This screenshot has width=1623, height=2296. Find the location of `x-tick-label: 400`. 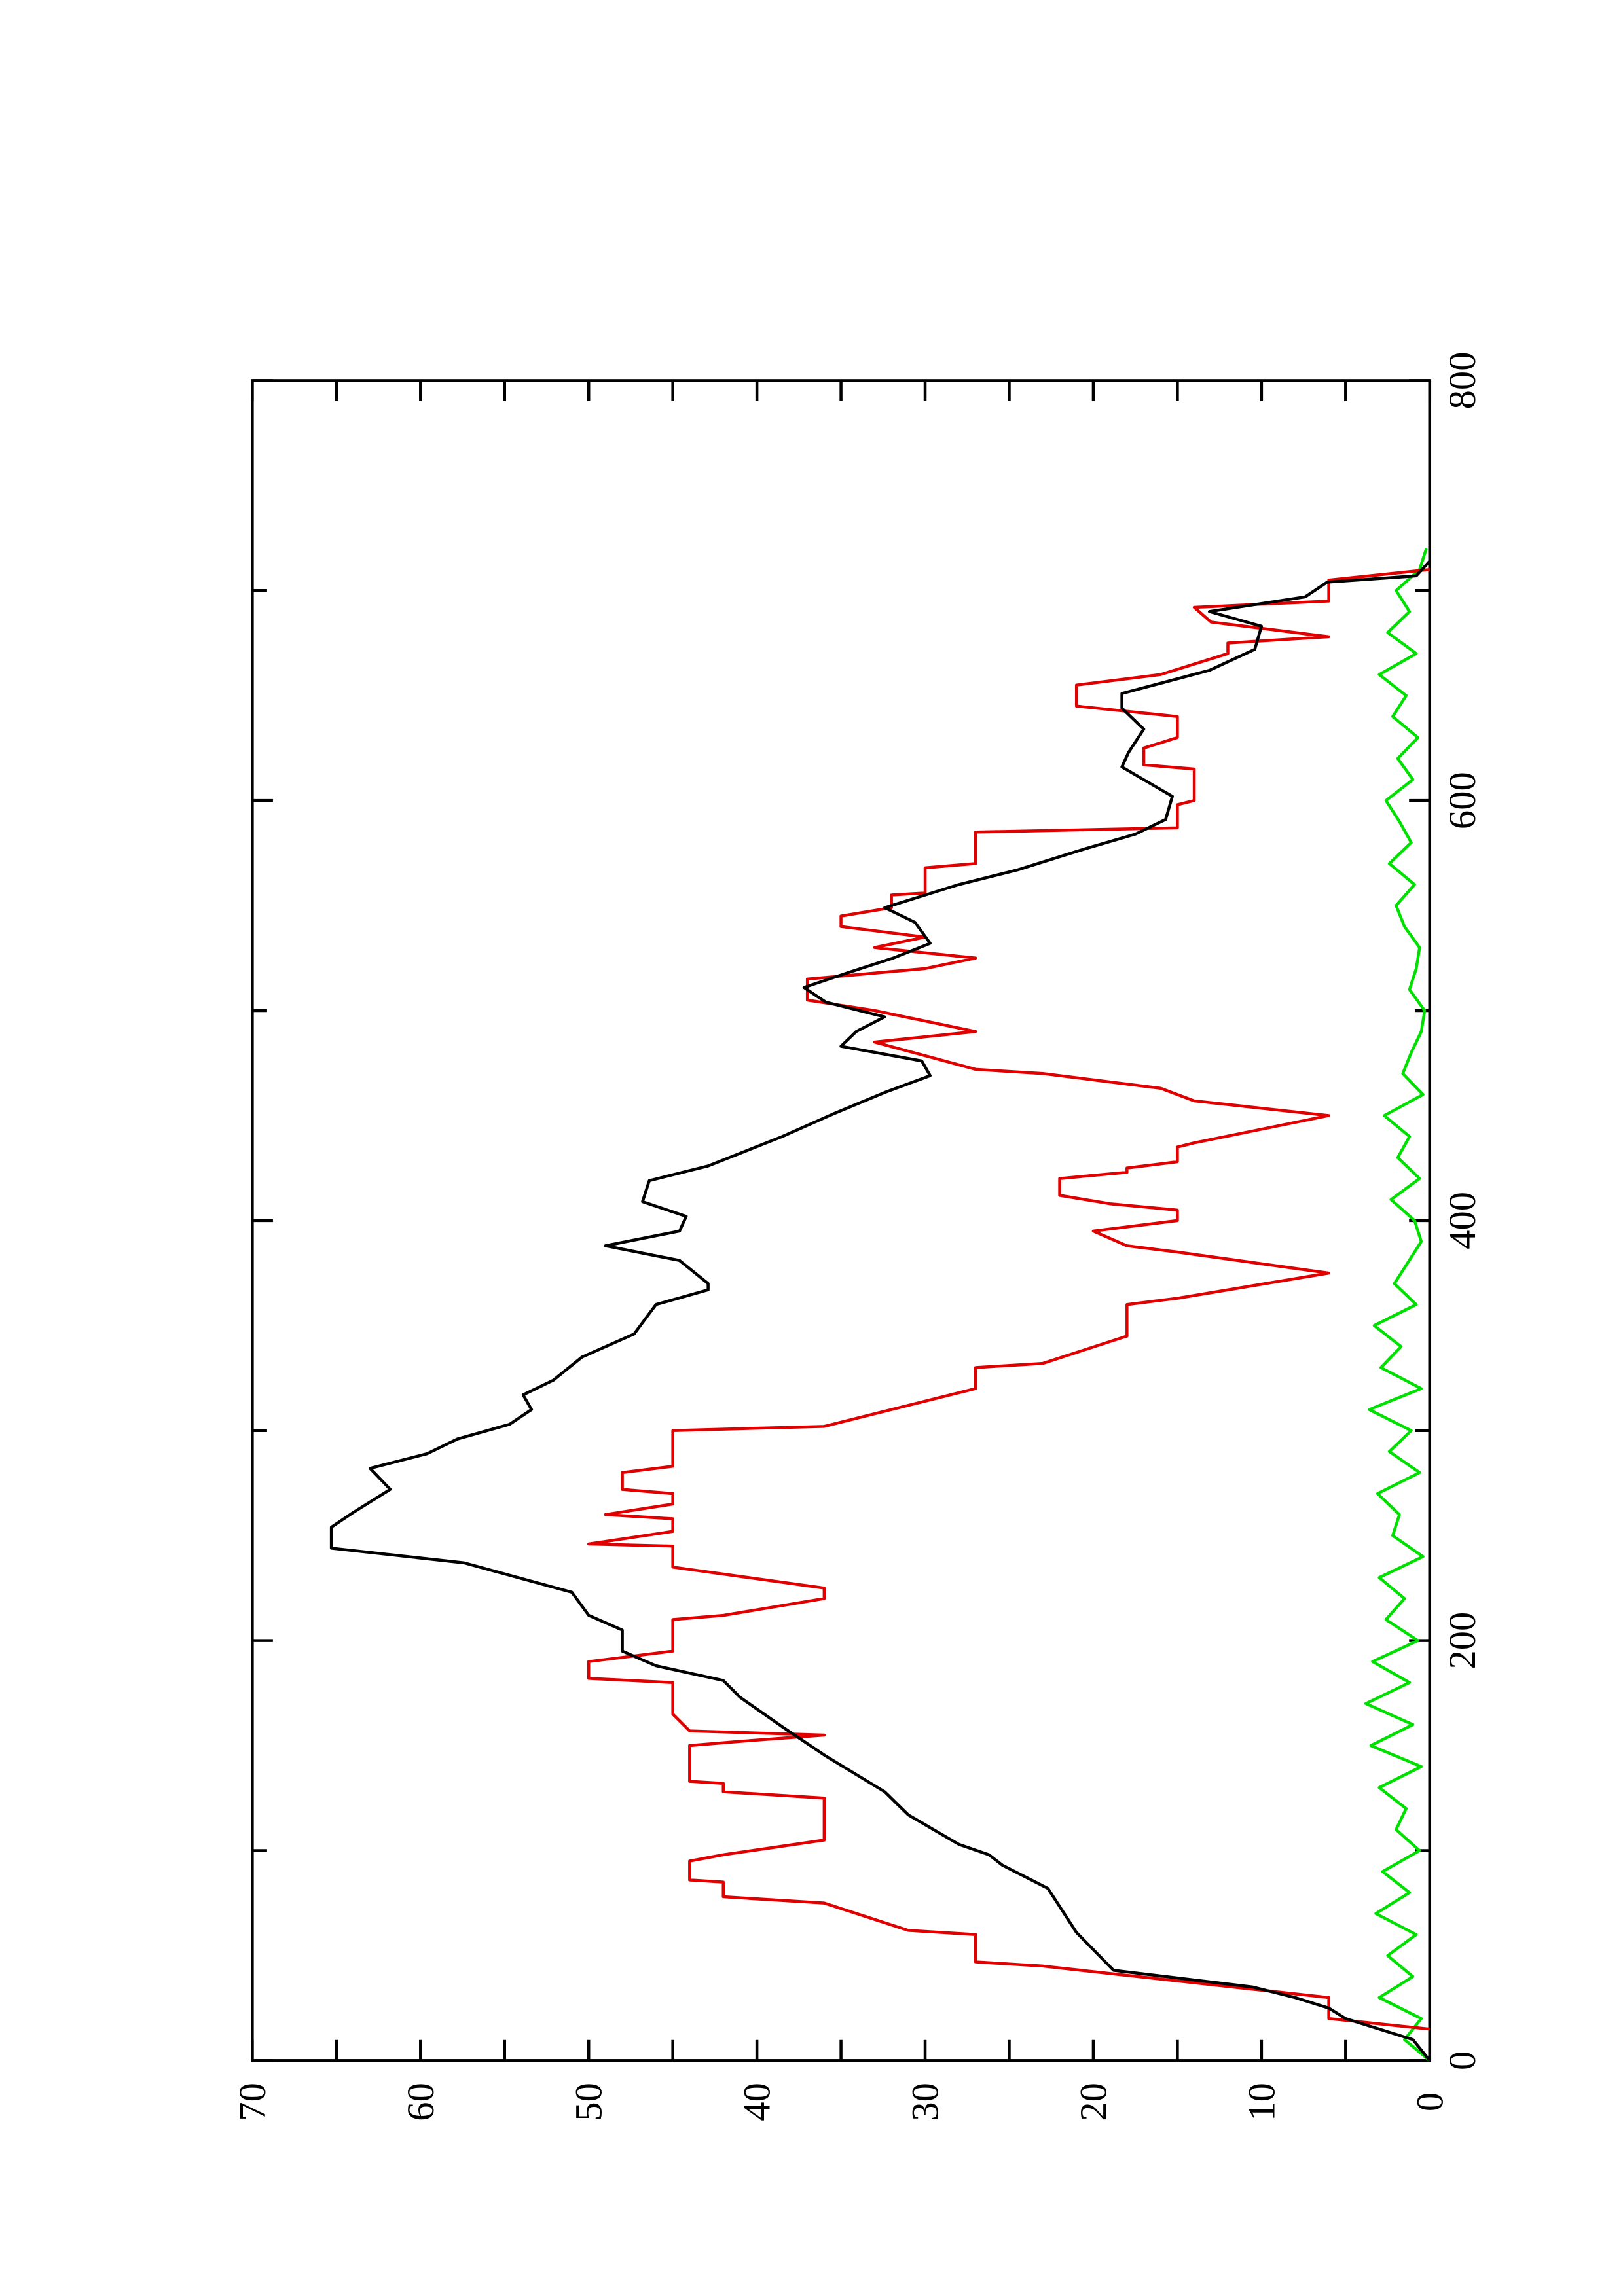

x-tick-label: 400 is located at coordinates (1462, 1220).